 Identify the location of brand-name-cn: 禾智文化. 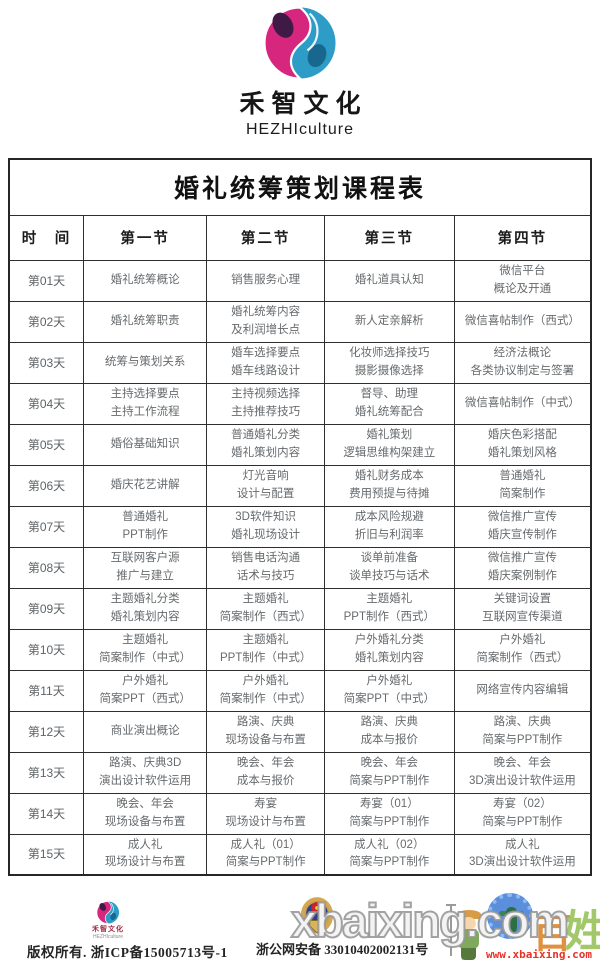
(303, 104).